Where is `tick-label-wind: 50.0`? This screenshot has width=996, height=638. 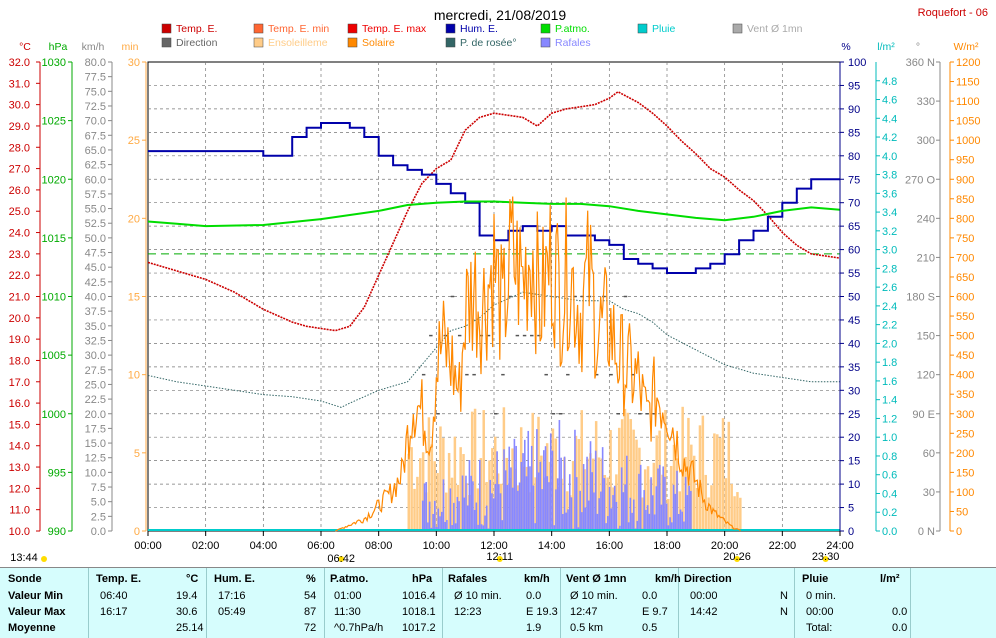
tick-label-wind: 50.0 is located at coordinates (95, 239).